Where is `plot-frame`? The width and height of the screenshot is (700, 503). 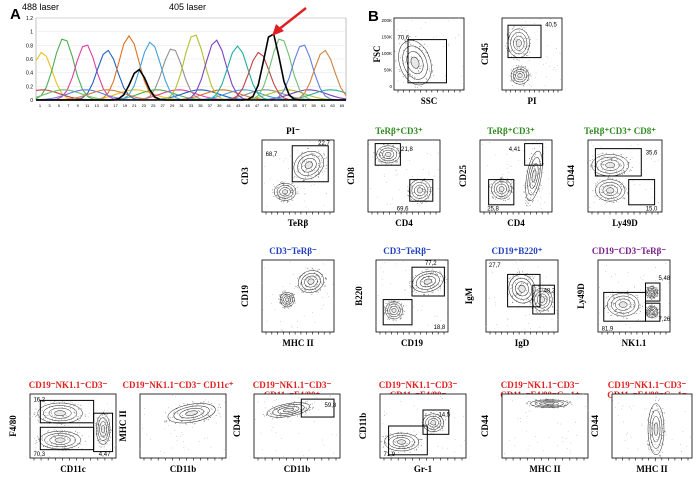
plot-frame is located at coordinates (183, 426).